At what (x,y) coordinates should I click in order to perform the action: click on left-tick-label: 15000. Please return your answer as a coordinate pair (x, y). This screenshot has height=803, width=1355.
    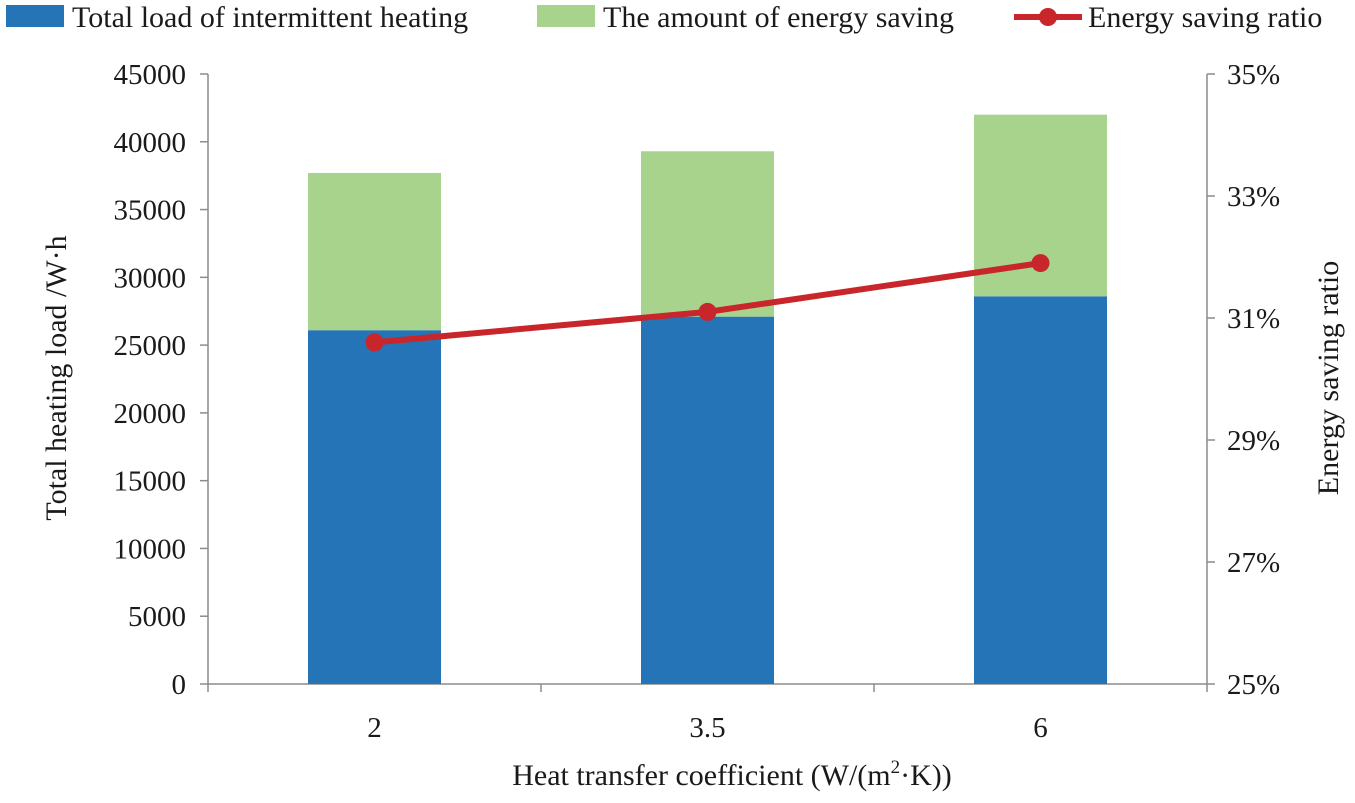
    Looking at the image, I should click on (150, 482).